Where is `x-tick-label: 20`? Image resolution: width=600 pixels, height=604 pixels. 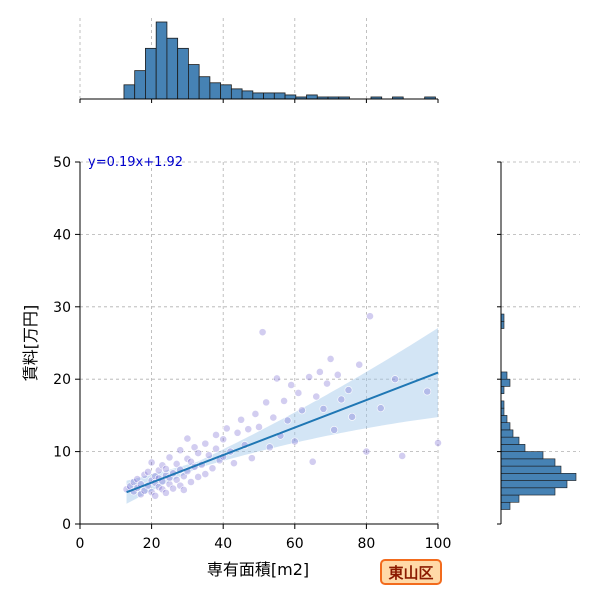 x-tick-label: 20 is located at coordinates (152, 544).